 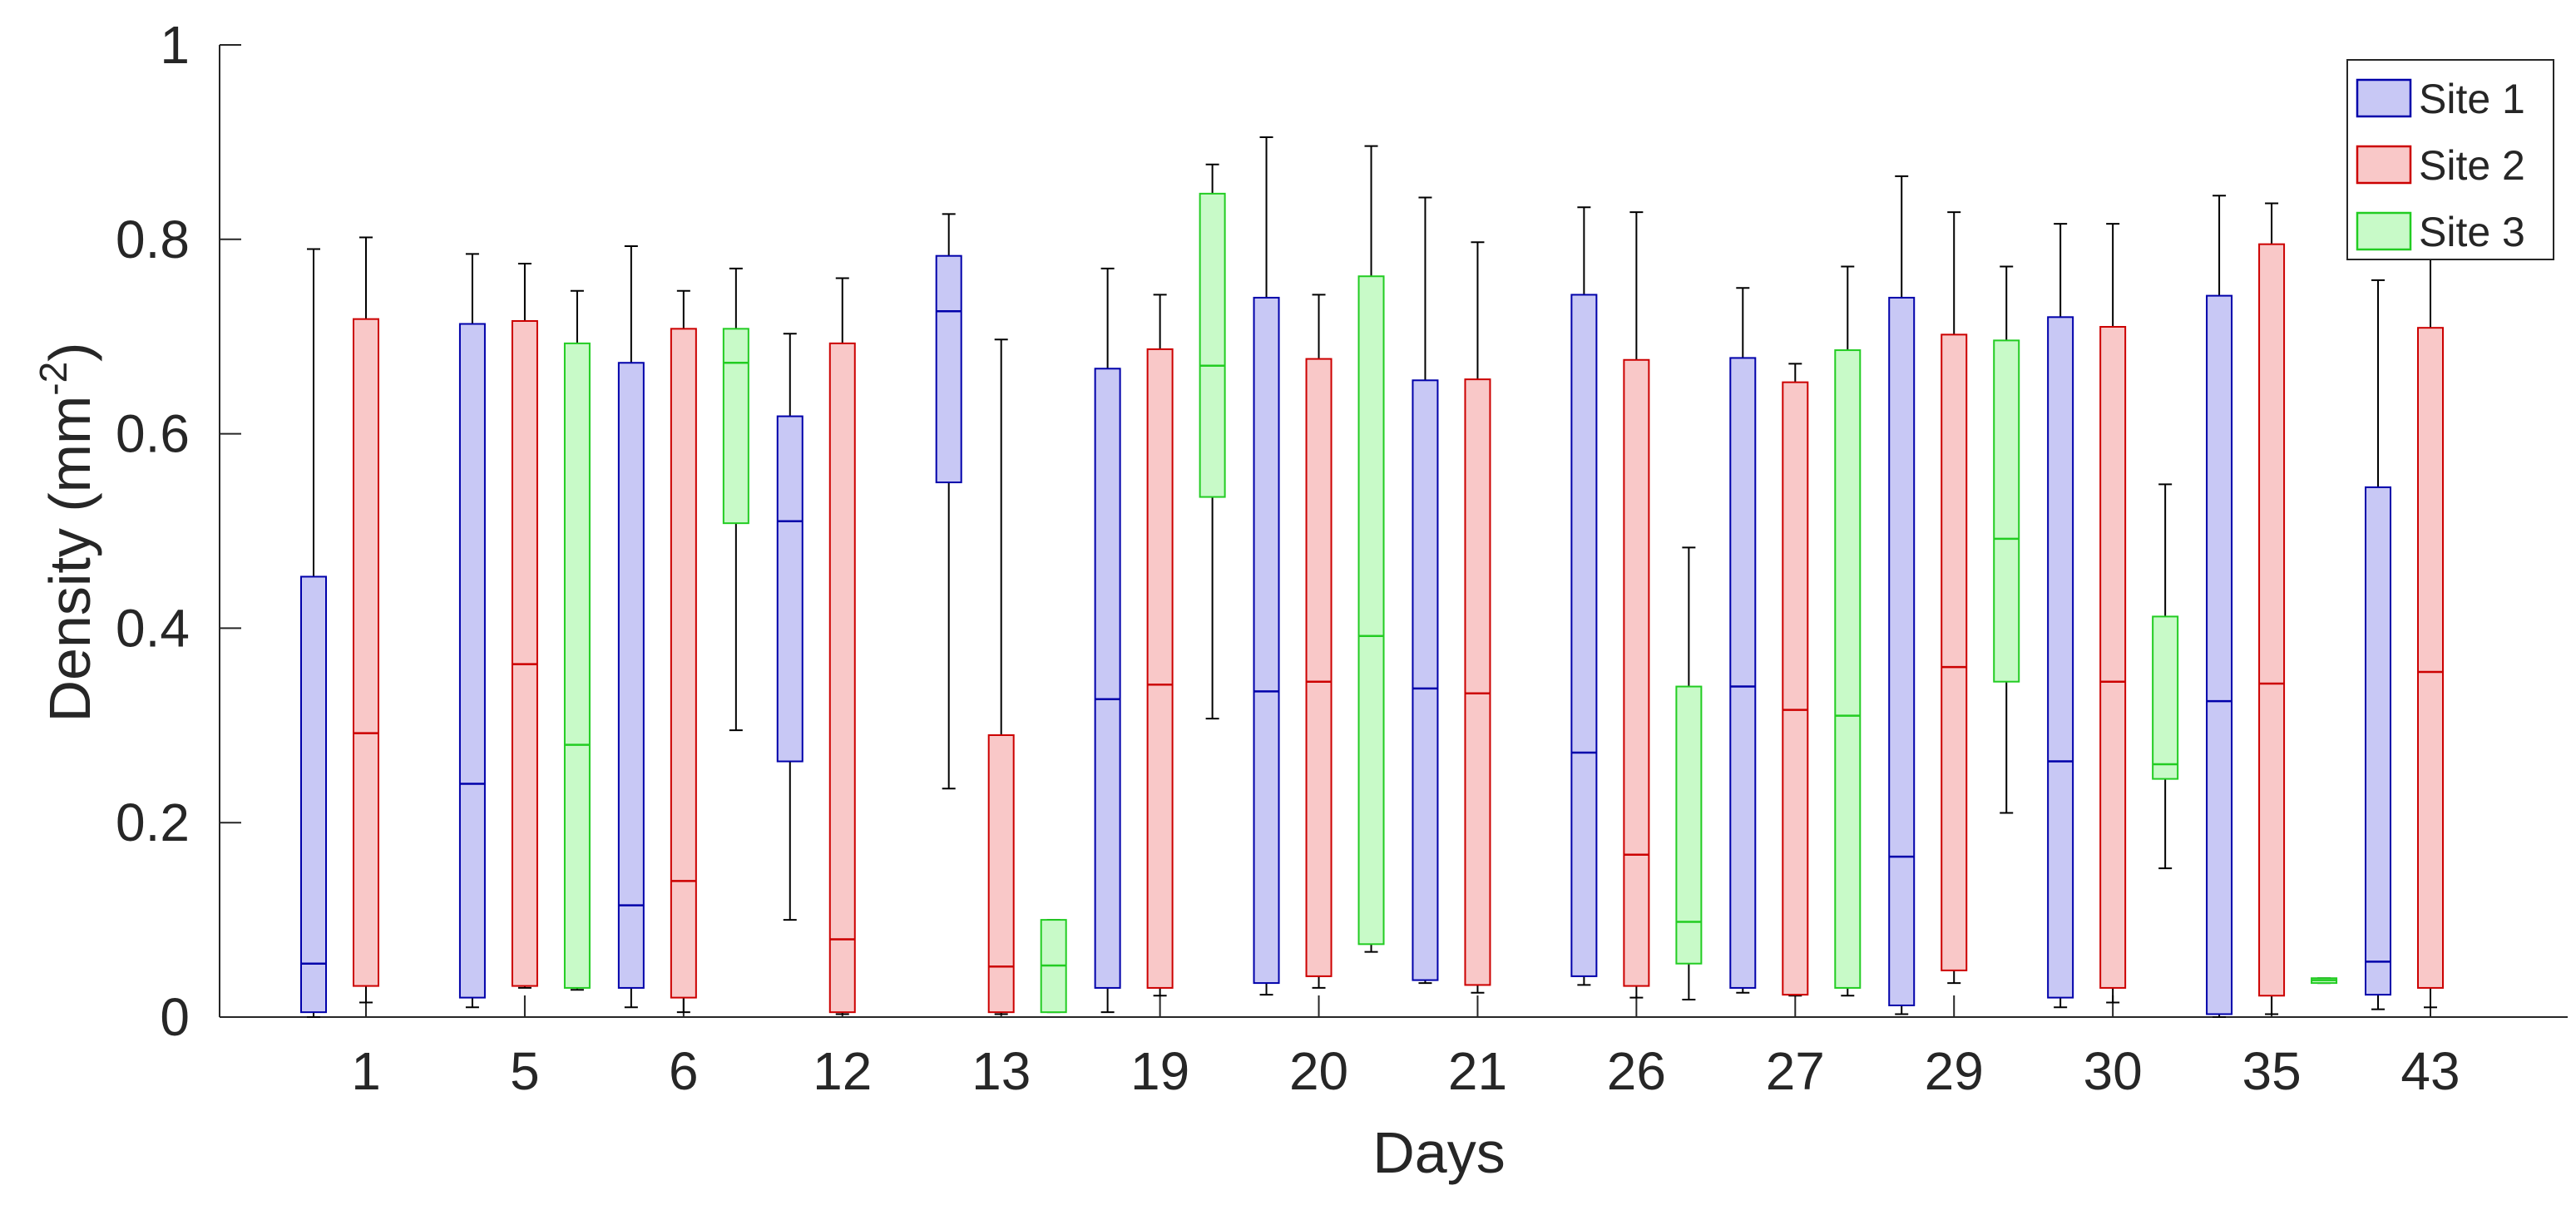 What do you see at coordinates (1795, 1071) in the screenshot?
I see `x-tick-label: 27` at bounding box center [1795, 1071].